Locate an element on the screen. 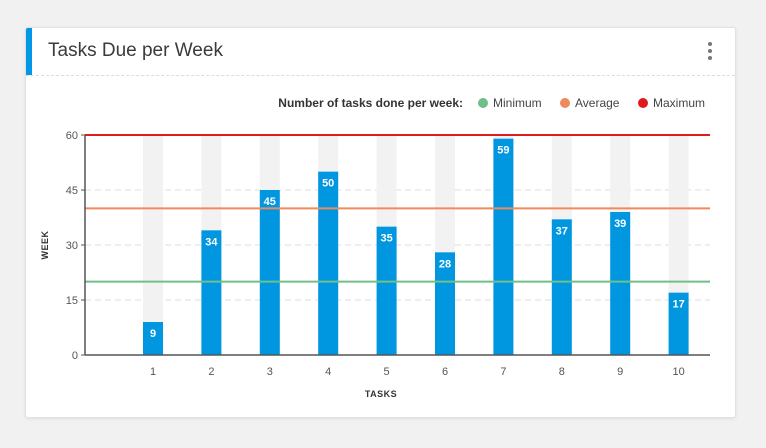 This screenshot has width=766, height=448. card-header: Tasks Due per Week is located at coordinates (380, 52).